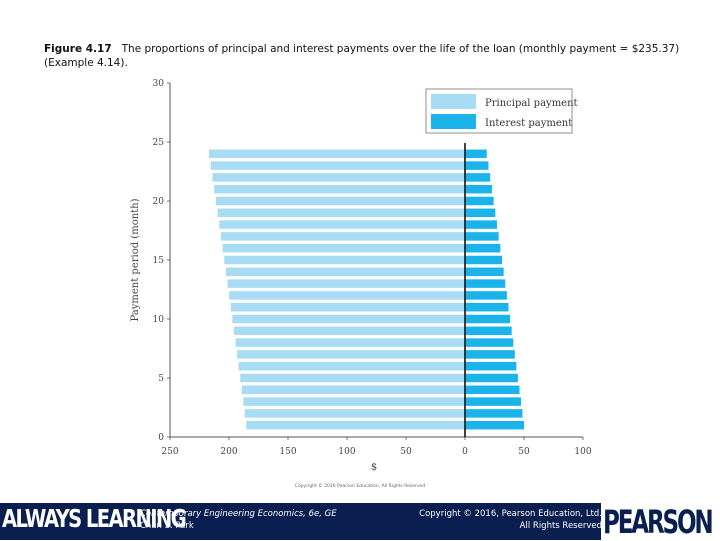  Describe the element at coordinates (560, 526) in the screenshot. I see `footer-rights: All Rights Reserved` at that location.